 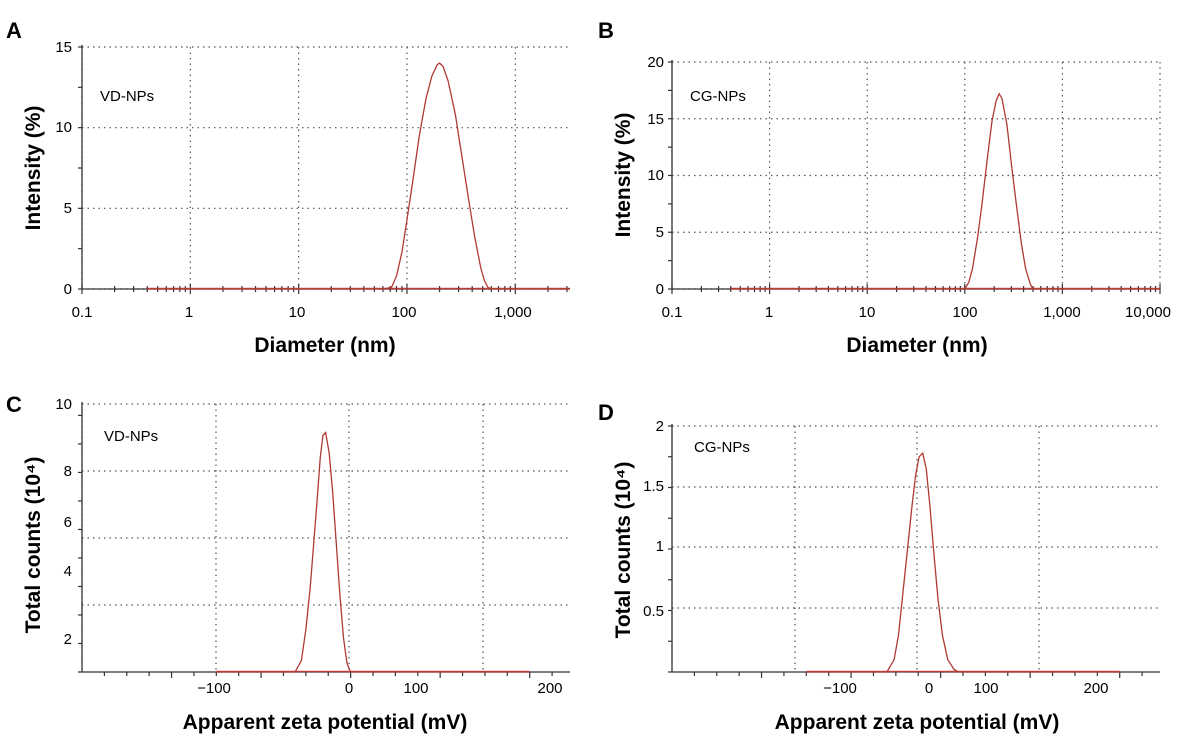 What do you see at coordinates (379, 688) in the screenshot?
I see `x-tick-labels-c: −100 0 100 200` at bounding box center [379, 688].